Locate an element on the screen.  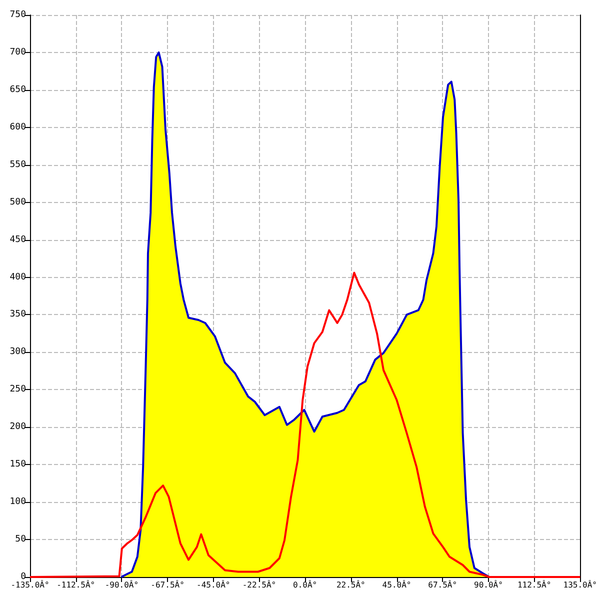
y-tick-label: 750 is located at coordinates (18, 15).